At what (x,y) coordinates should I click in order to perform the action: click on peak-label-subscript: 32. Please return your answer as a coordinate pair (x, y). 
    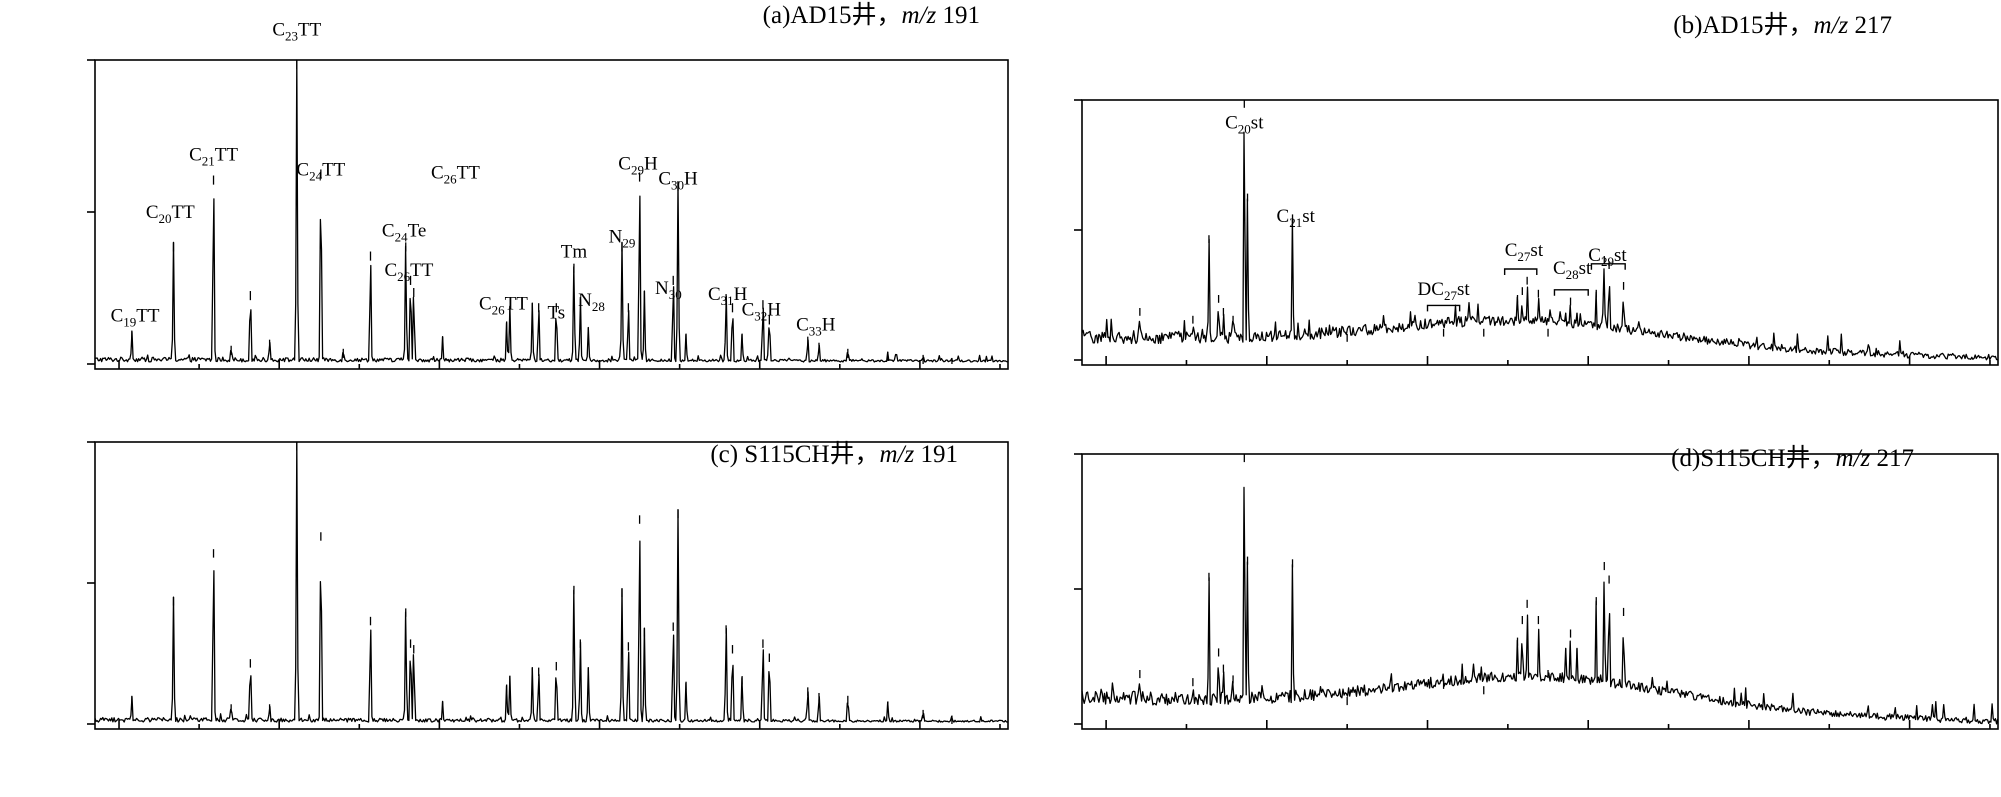
    Looking at the image, I should click on (760, 315).